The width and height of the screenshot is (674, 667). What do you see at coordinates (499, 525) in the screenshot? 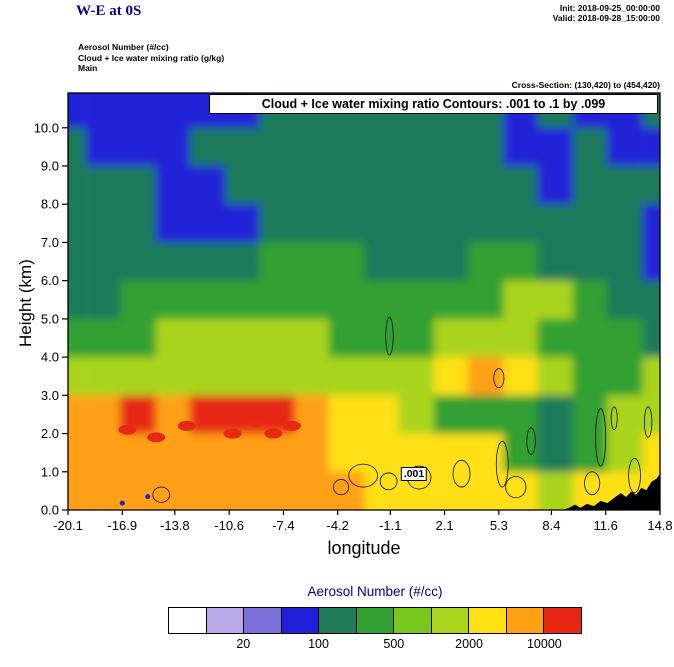
I see `x-tick-label: 5.3` at bounding box center [499, 525].